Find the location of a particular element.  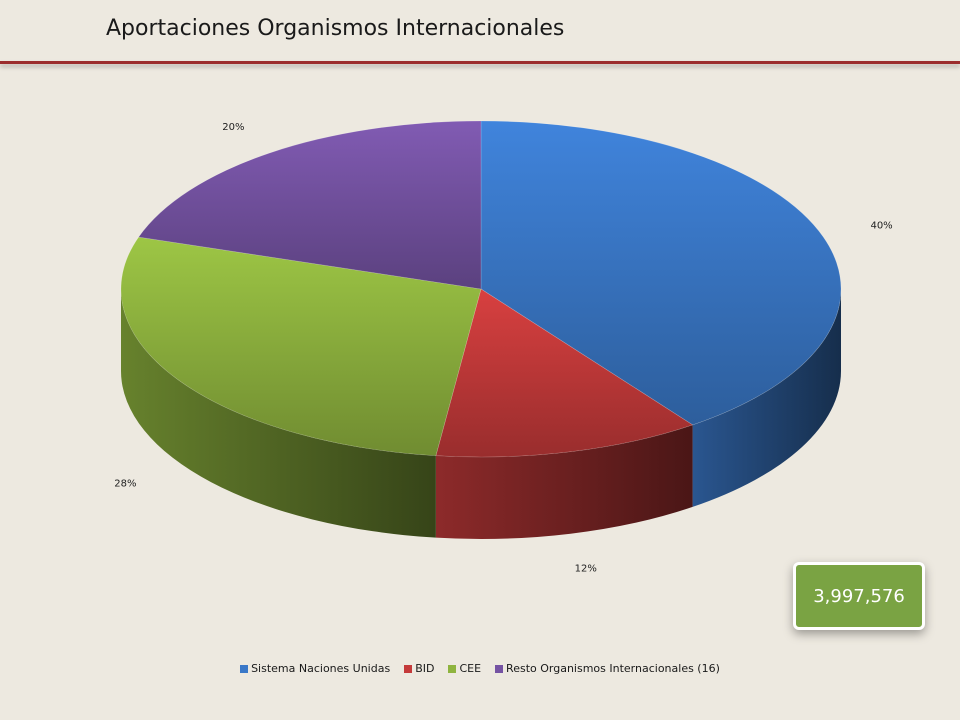

pie-side-sistema-naciones-unidas is located at coordinates (766, 398).